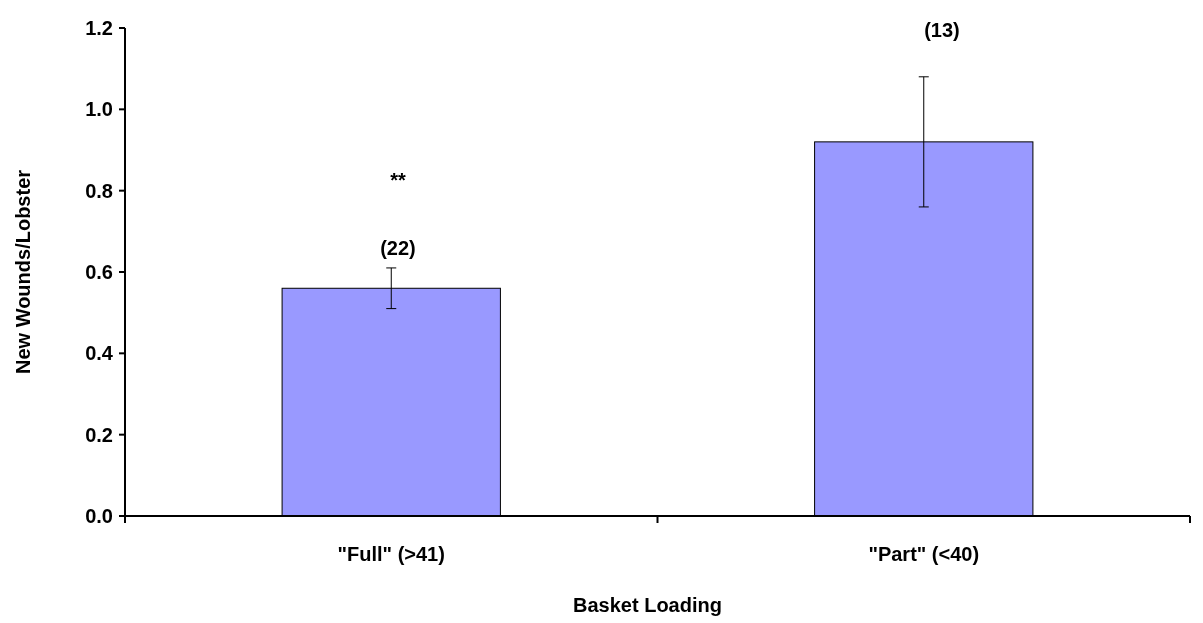  Describe the element at coordinates (99, 516) in the screenshot. I see `y-tick-label: 0.0` at that location.